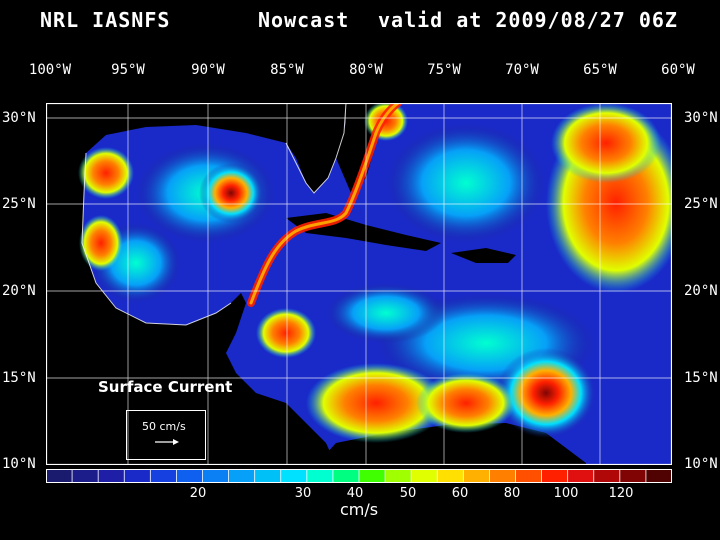  I want to click on colorbar, so click(359, 476).